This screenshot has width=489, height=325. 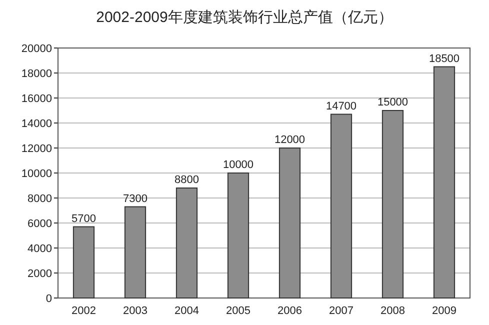 What do you see at coordinates (40, 199) in the screenshot?
I see `y-tick-label: 8000` at bounding box center [40, 199].